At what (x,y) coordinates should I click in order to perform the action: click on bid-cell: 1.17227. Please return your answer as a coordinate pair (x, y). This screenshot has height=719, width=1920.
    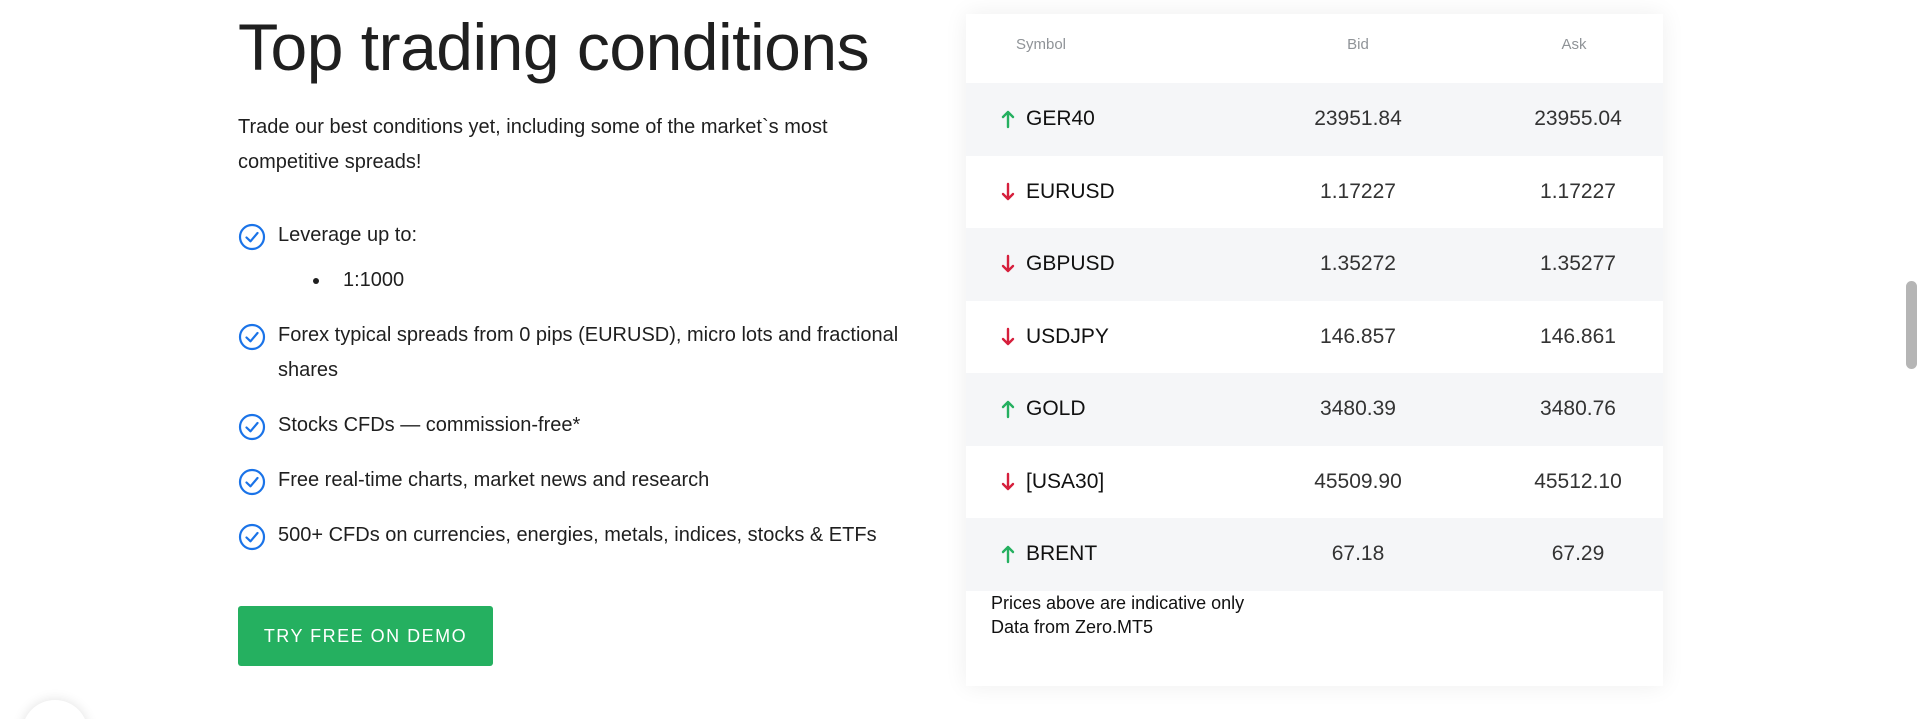
    Looking at the image, I should click on (1358, 191).